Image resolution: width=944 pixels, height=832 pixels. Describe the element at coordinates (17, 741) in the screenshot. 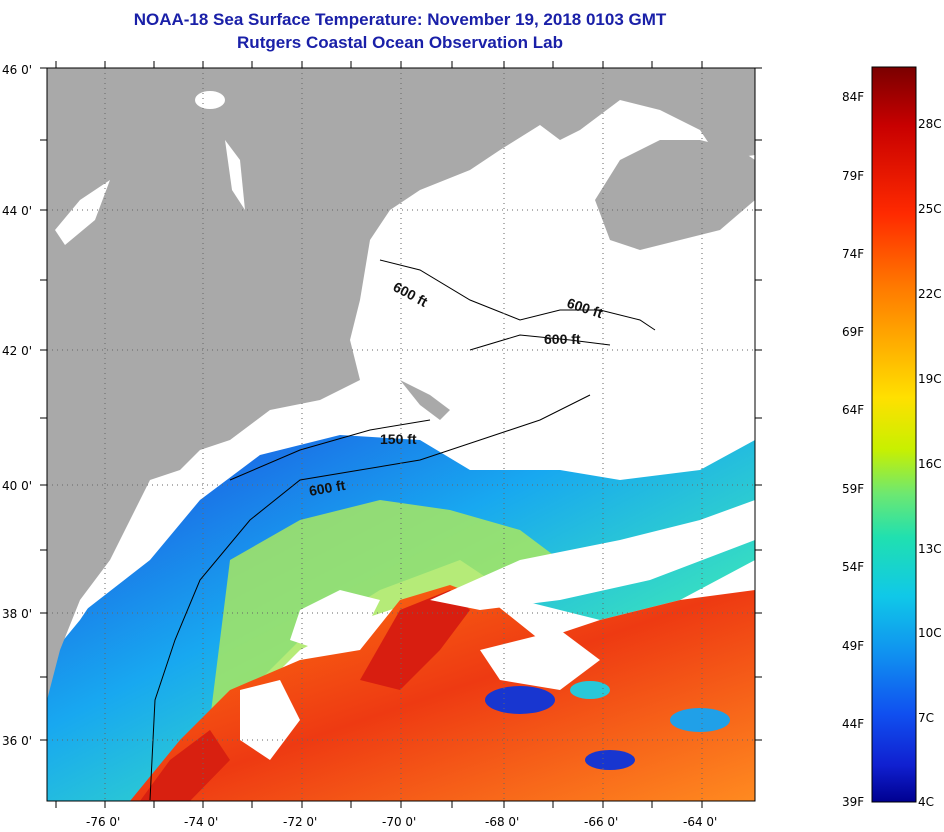

I see `lat-label: 36 0'` at that location.